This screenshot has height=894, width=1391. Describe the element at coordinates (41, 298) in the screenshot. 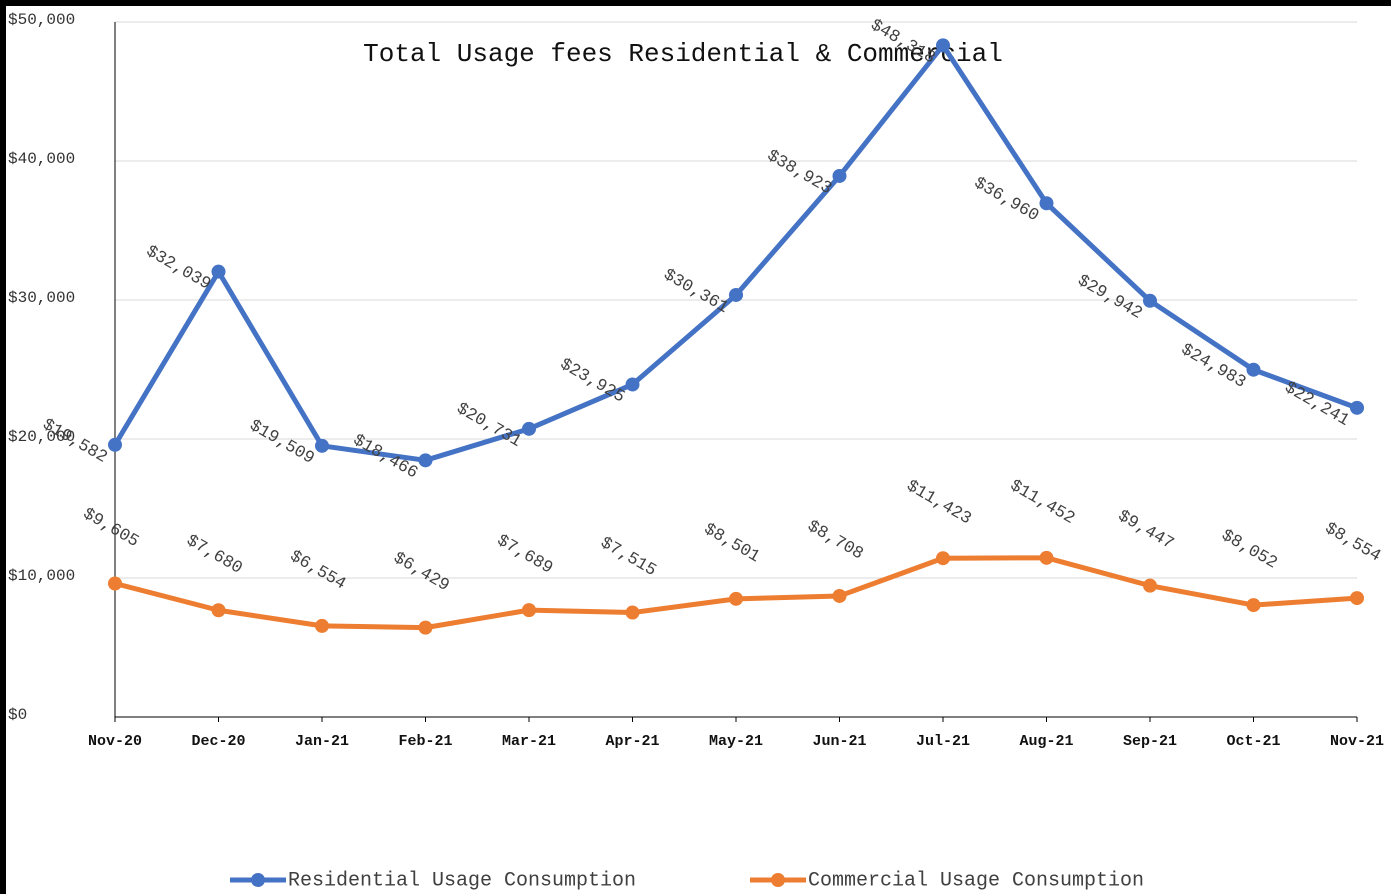

I see `y-tick-label: $30,000` at that location.